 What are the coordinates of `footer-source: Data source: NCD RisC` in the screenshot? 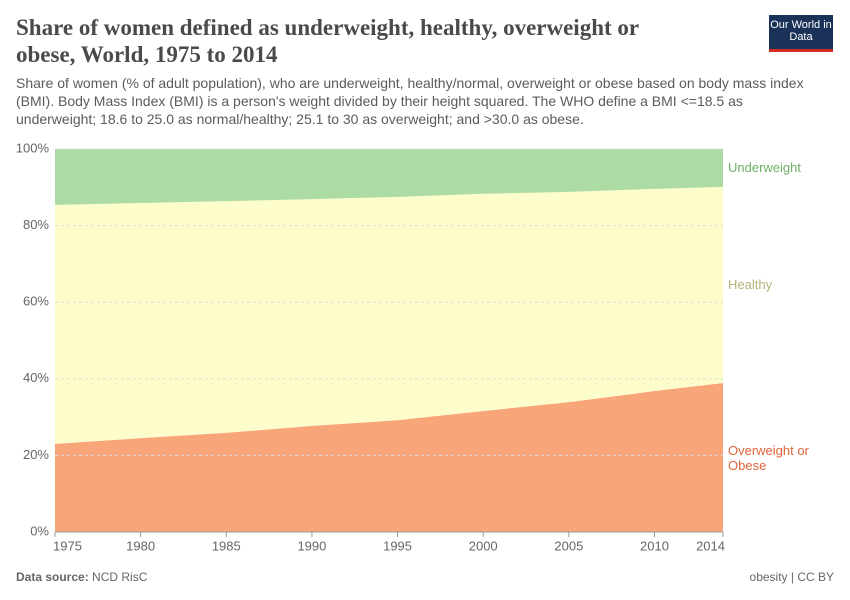 It's located at (81, 577).